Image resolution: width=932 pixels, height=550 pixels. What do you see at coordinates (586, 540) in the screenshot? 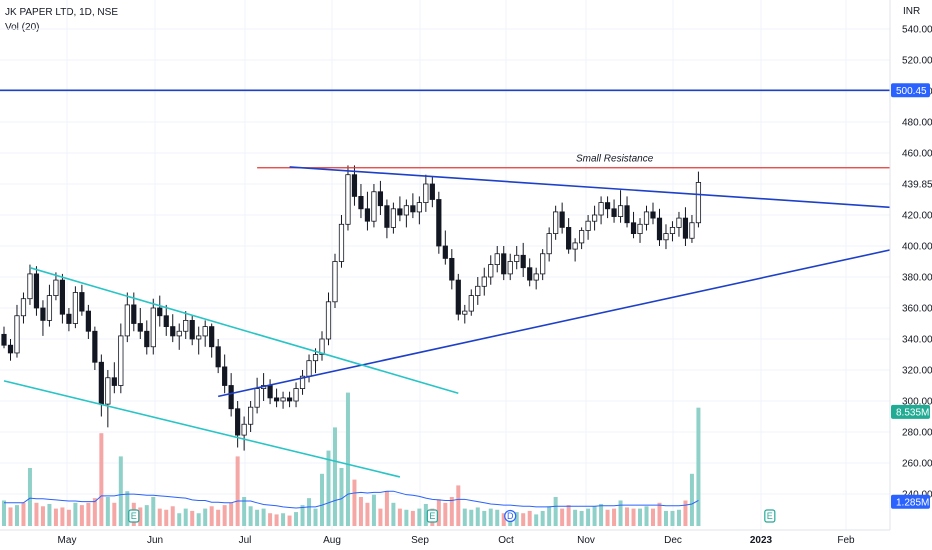
I see `time-tick-label: Nov` at bounding box center [586, 540].